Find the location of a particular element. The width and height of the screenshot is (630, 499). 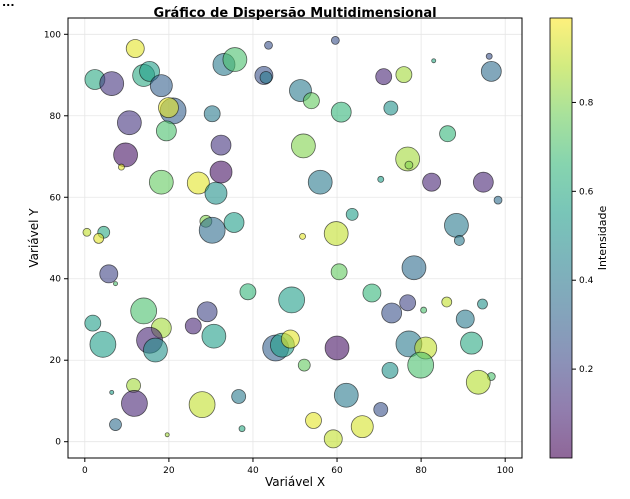

x-tick-label: 100 is located at coordinates (505, 471).